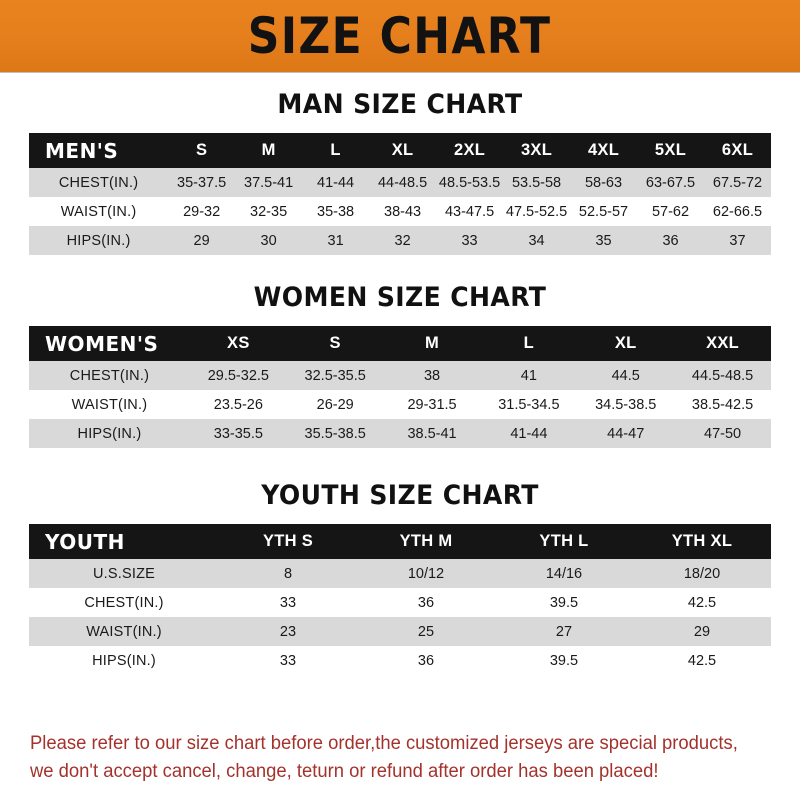 This screenshot has width=800, height=800. I want to click on table-cell: 33-35.5, so click(238, 433).